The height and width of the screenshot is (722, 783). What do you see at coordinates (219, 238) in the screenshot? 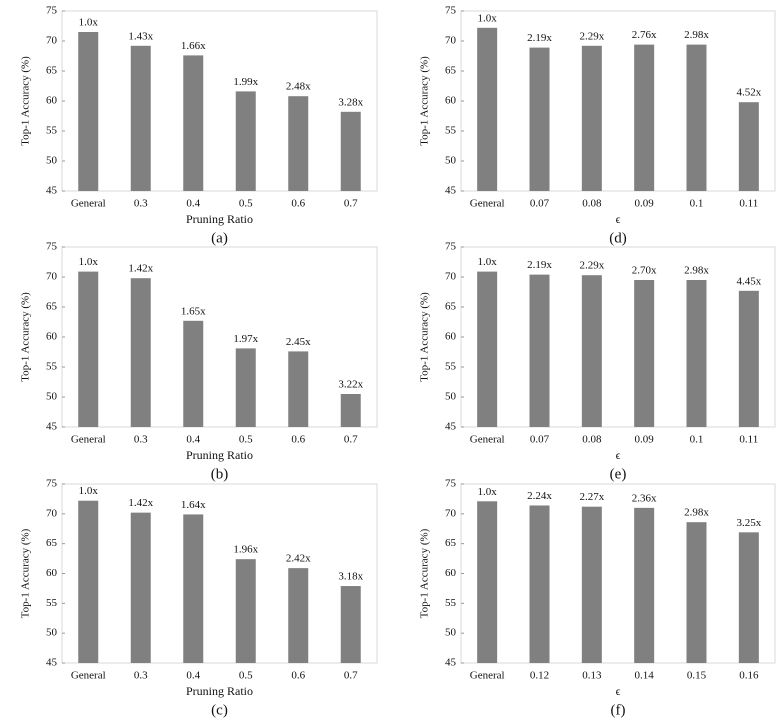
I see `caption: (a)` at bounding box center [219, 238].